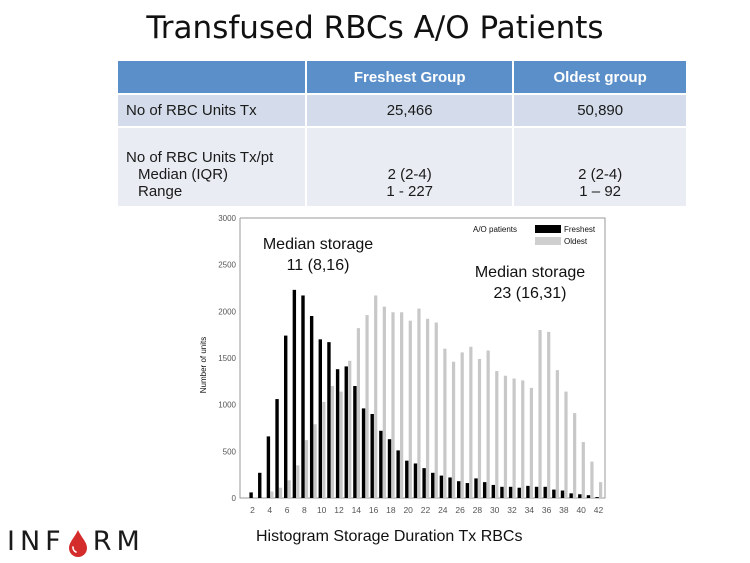  I want to click on table-header-freshest: Freshest Group, so click(410, 77).